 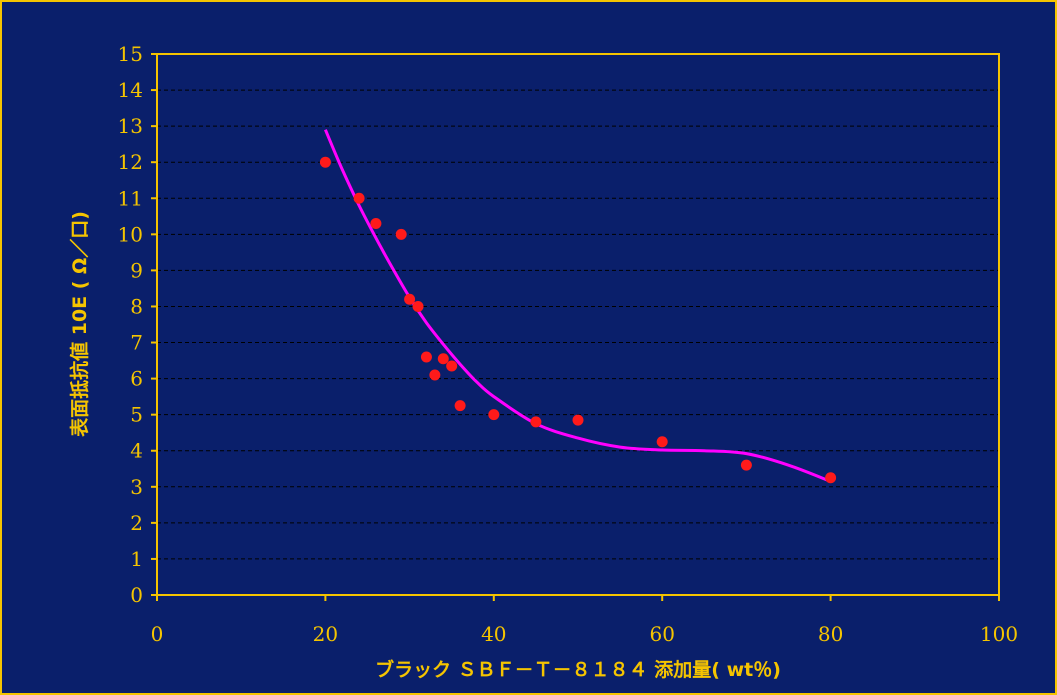 I want to click on x-tick-label: 20, so click(x=325, y=634).